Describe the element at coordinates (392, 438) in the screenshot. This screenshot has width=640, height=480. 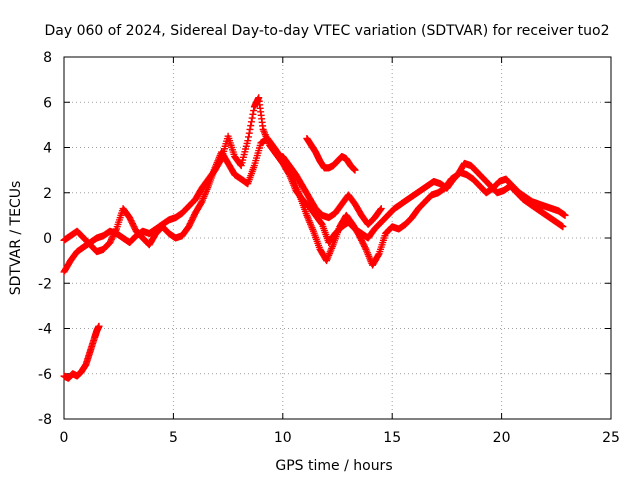
I see `x-tick-label: 15` at that location.